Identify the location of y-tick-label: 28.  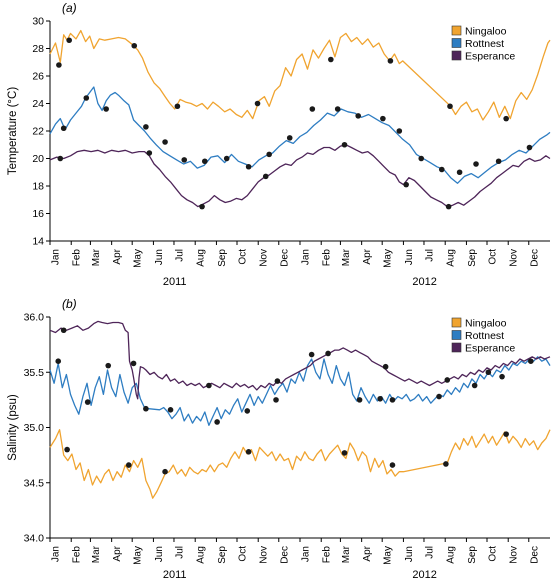
(38, 49).